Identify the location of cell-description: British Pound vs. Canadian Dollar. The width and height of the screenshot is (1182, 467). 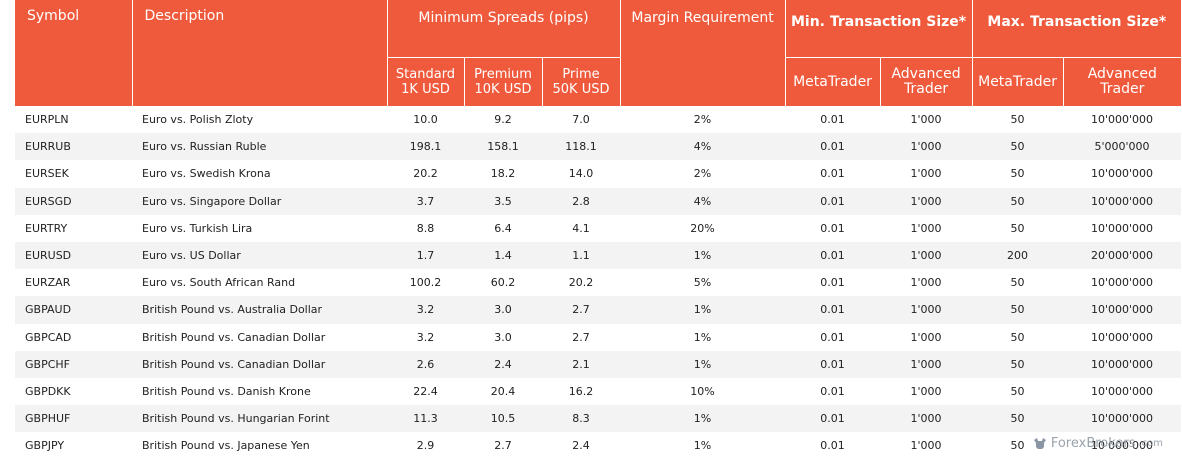
(259, 364).